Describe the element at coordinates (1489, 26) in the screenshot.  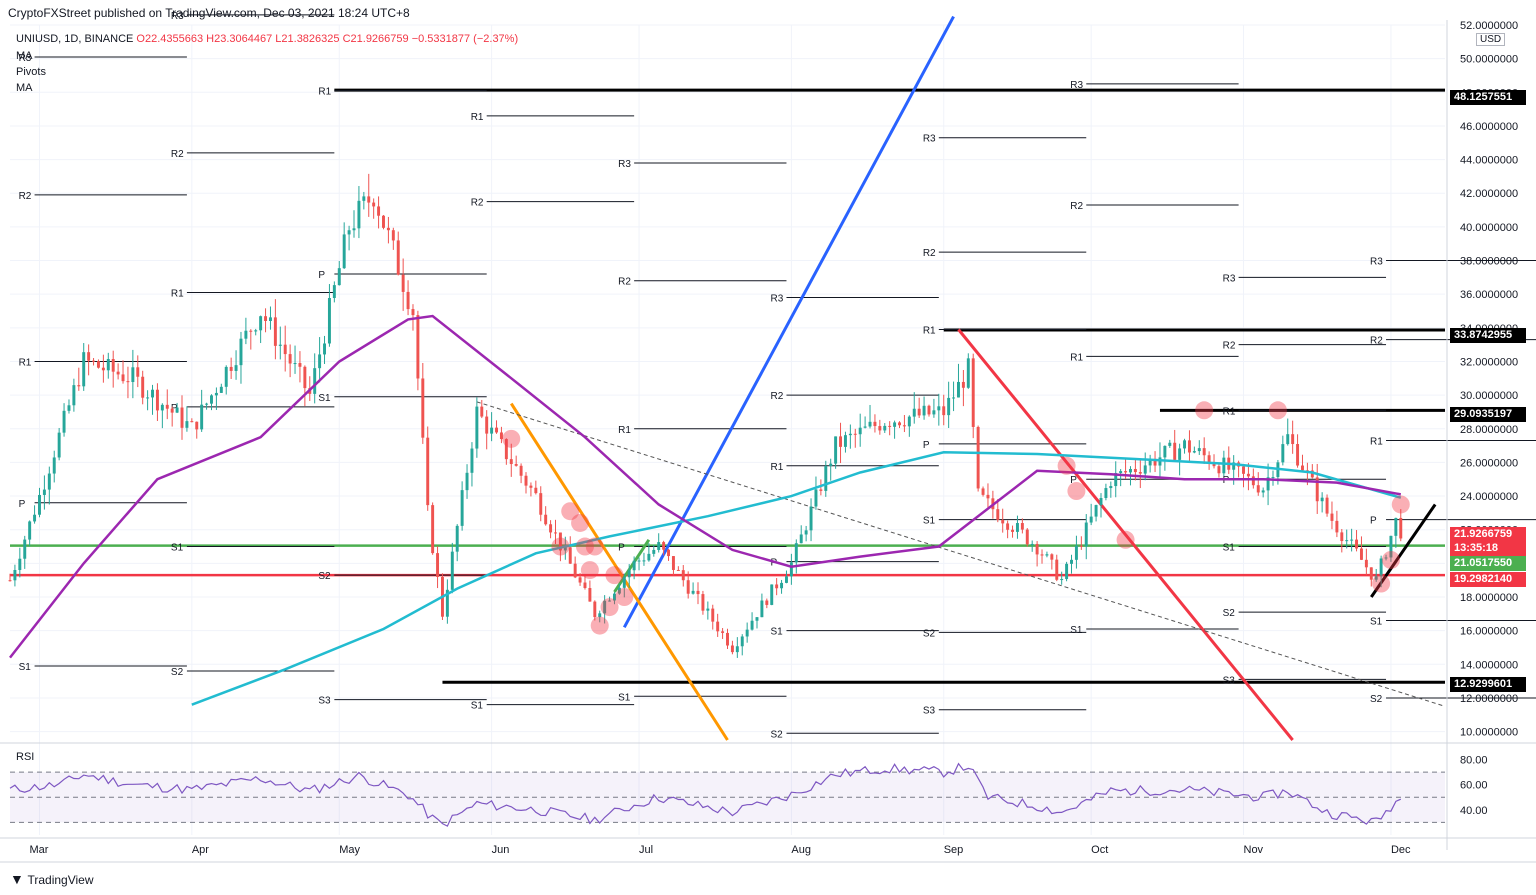
I see `price-tick-label: 52.0000000` at that location.